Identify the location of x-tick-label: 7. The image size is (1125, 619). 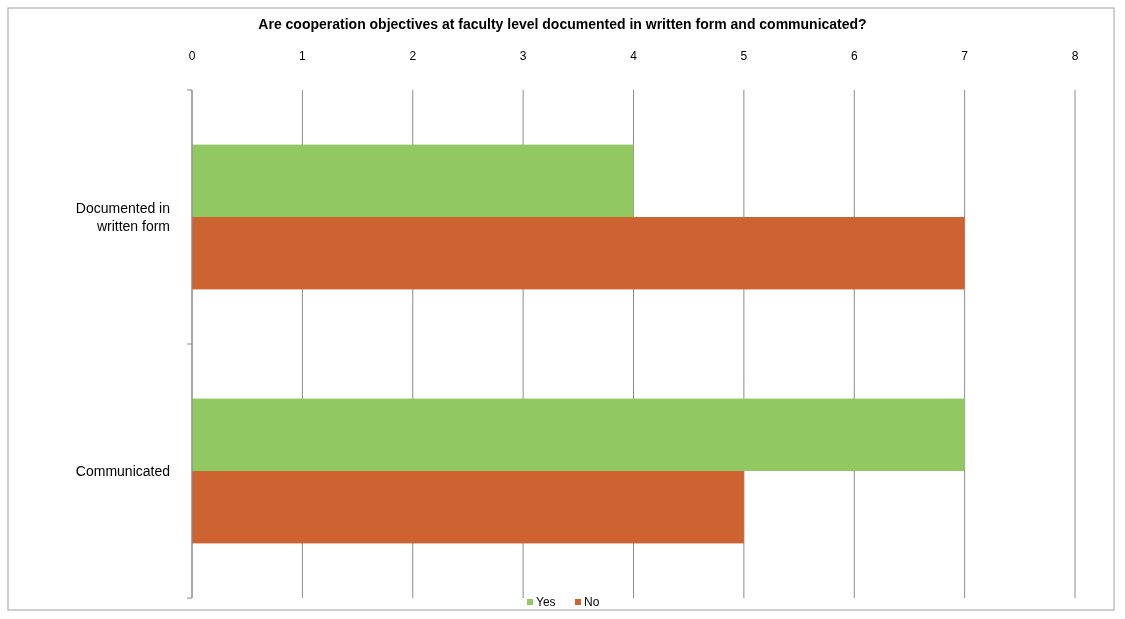
(965, 56).